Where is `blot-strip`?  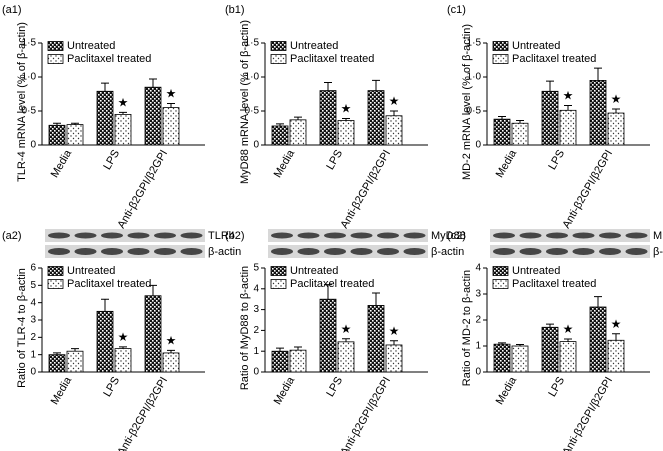
blot-strip is located at coordinates (348, 235).